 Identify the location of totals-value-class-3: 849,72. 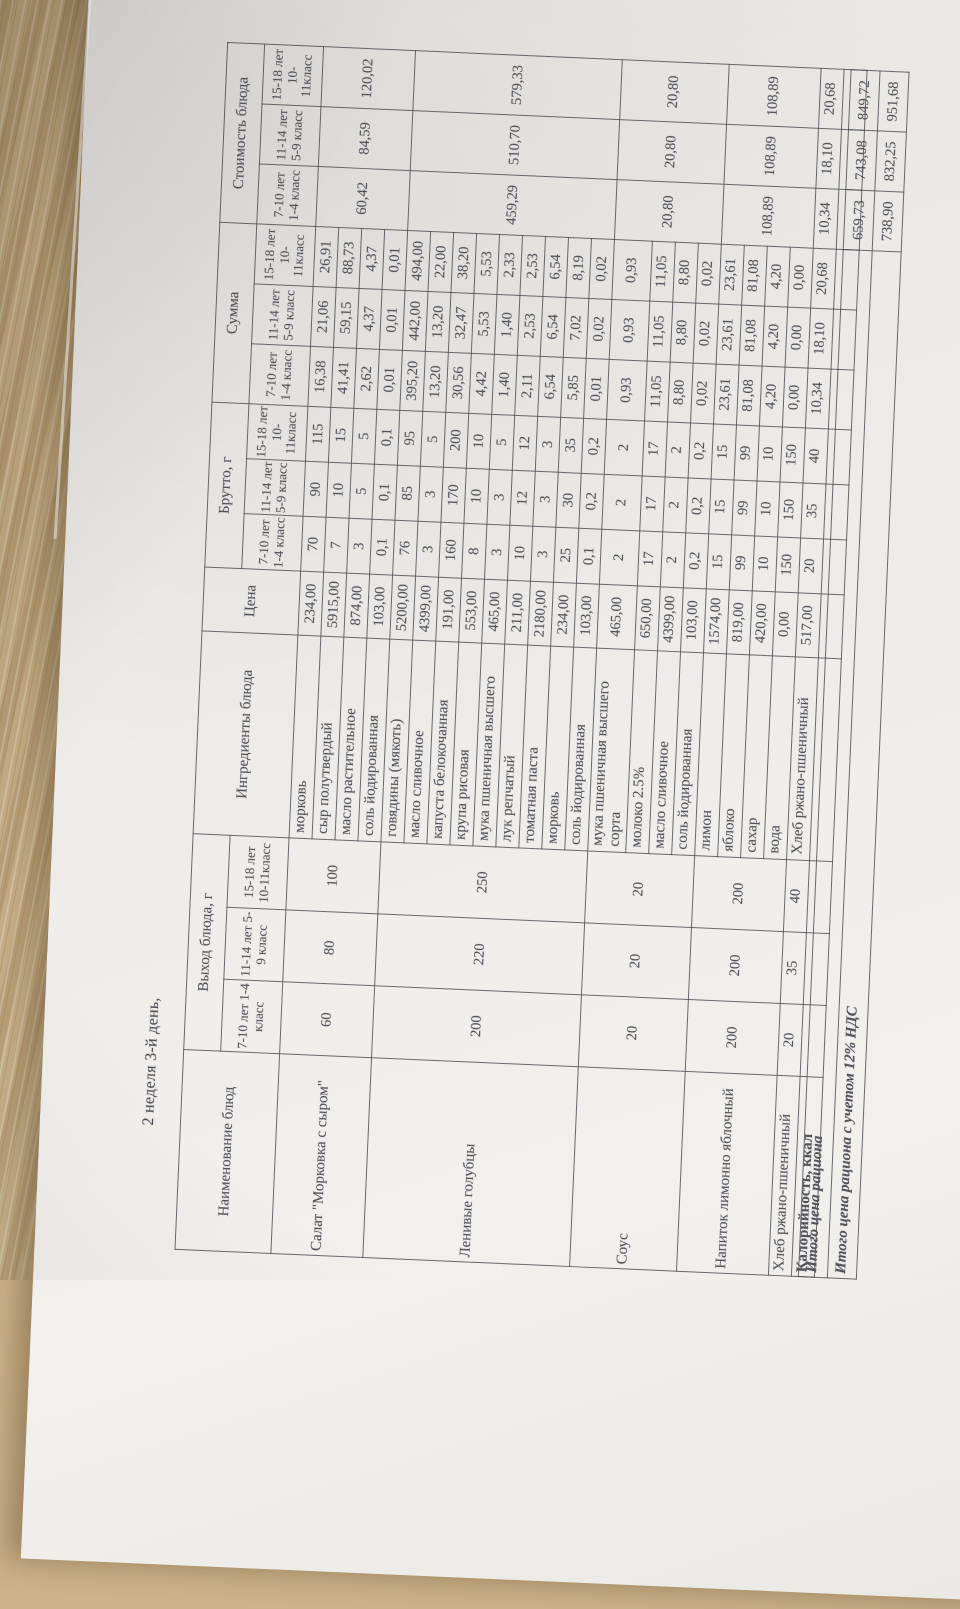
(864, 100).